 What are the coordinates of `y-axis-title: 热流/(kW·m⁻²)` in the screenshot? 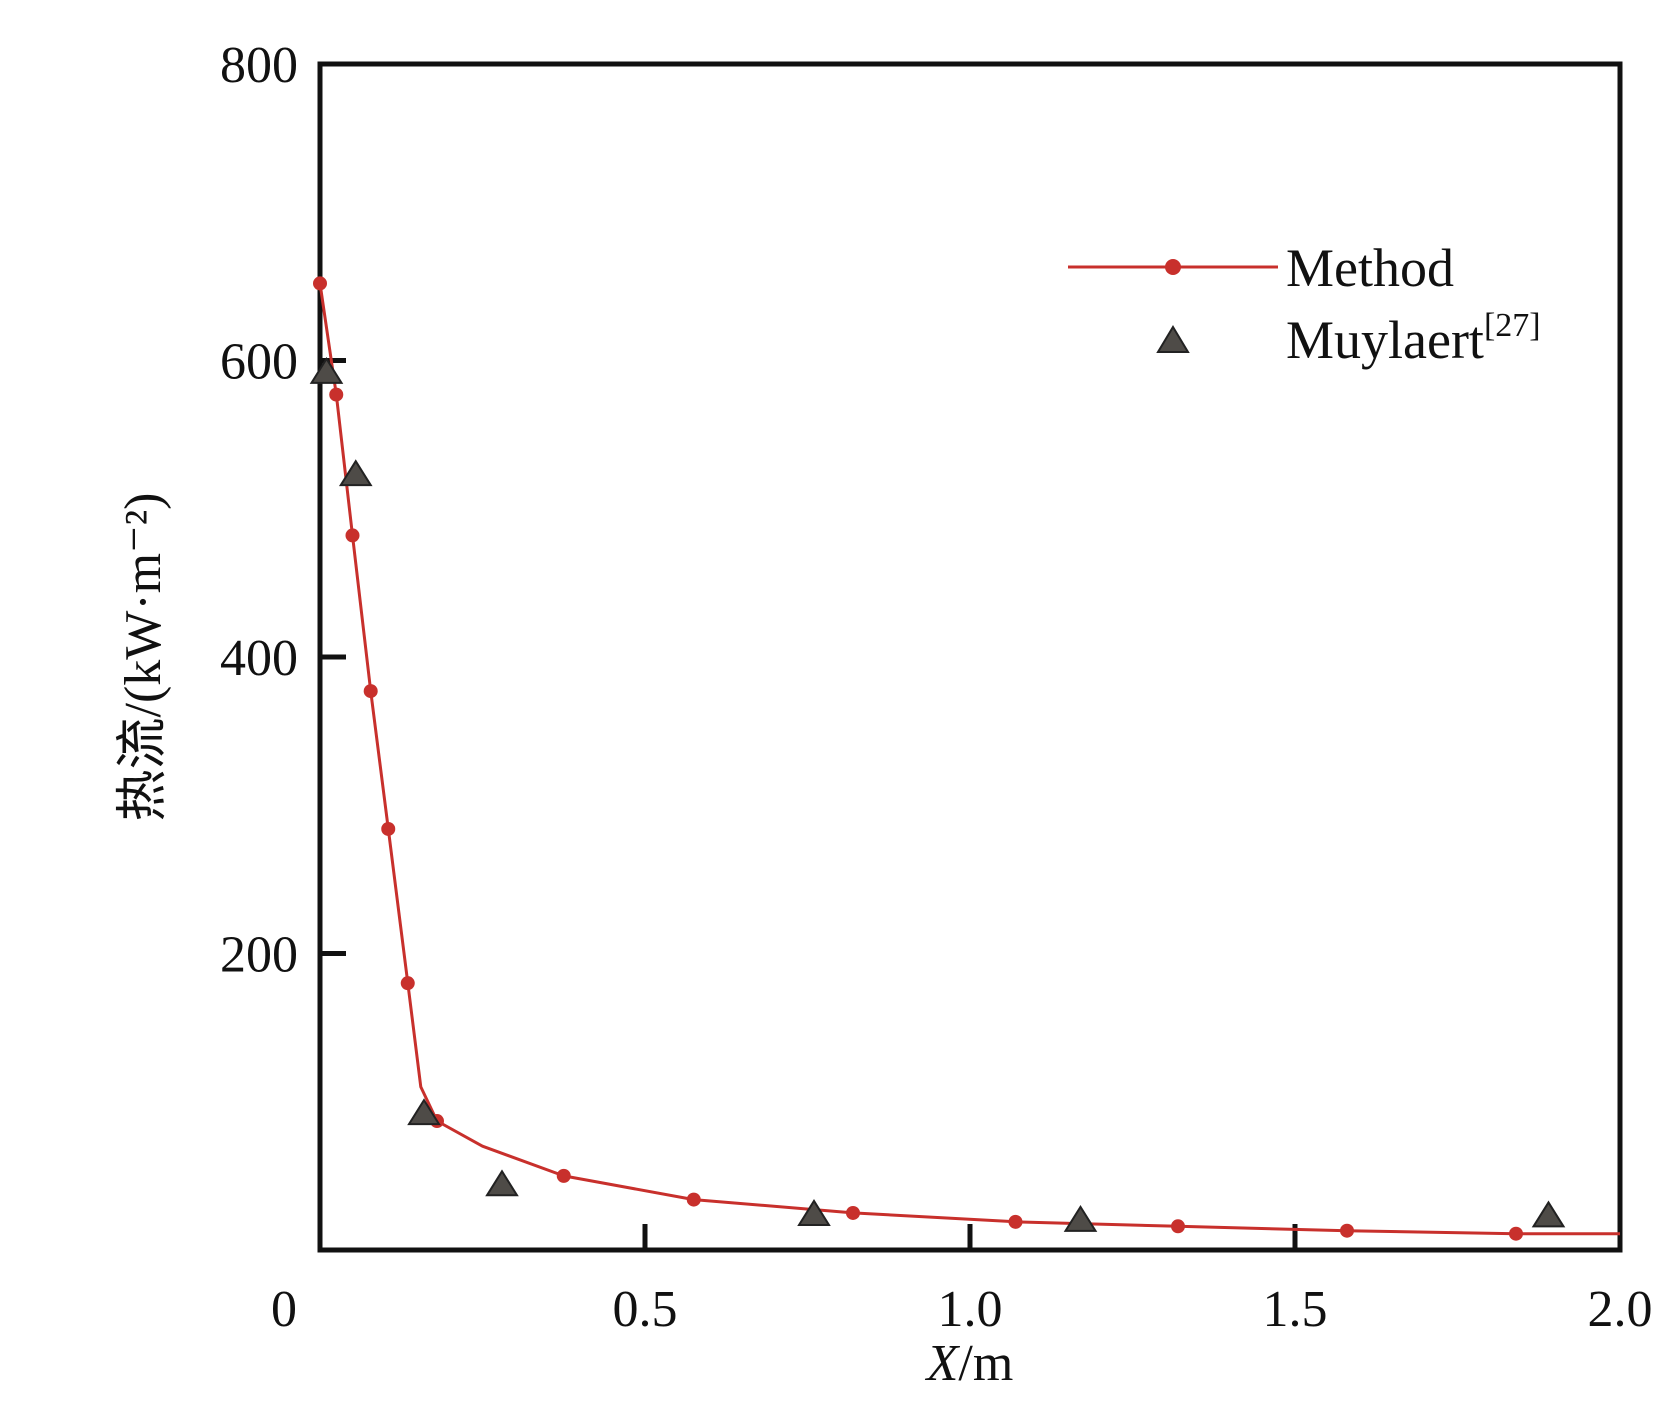 It's located at (143, 657).